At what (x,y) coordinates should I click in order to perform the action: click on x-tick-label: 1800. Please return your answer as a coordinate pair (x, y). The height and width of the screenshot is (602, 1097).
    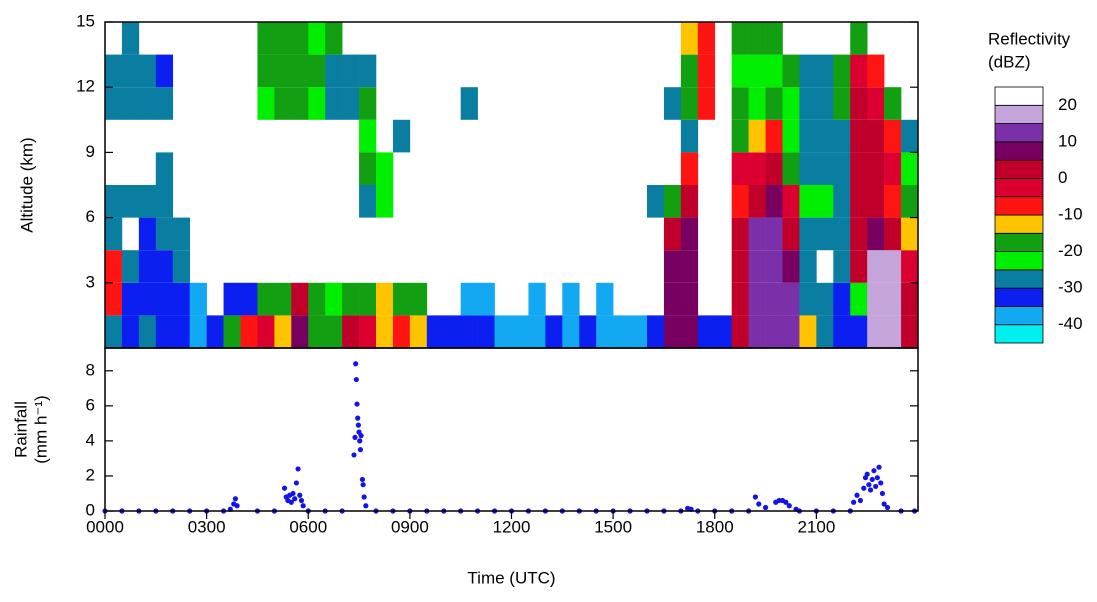
    Looking at the image, I should click on (715, 526).